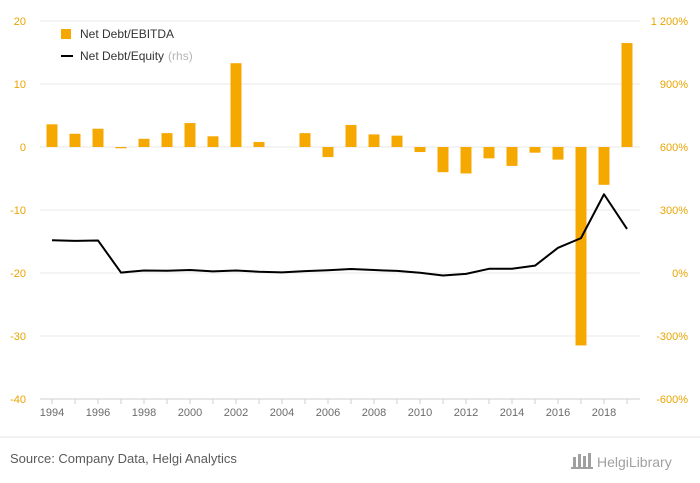 The height and width of the screenshot is (483, 700). What do you see at coordinates (466, 160) in the screenshot?
I see `bar-2012` at bounding box center [466, 160].